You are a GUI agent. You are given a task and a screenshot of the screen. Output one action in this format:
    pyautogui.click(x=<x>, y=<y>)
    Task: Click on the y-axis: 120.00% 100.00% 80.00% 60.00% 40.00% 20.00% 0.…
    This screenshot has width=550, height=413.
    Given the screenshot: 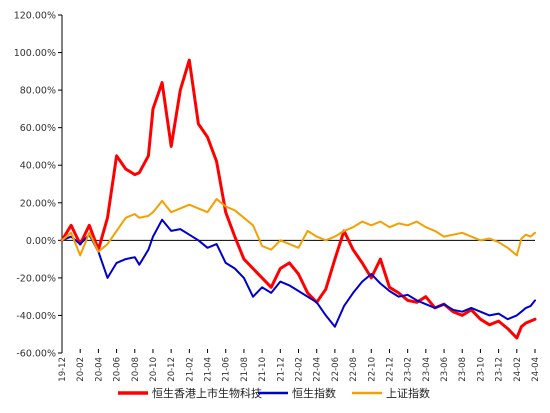 What is the action you would take?
    pyautogui.click(x=38, y=185)
    